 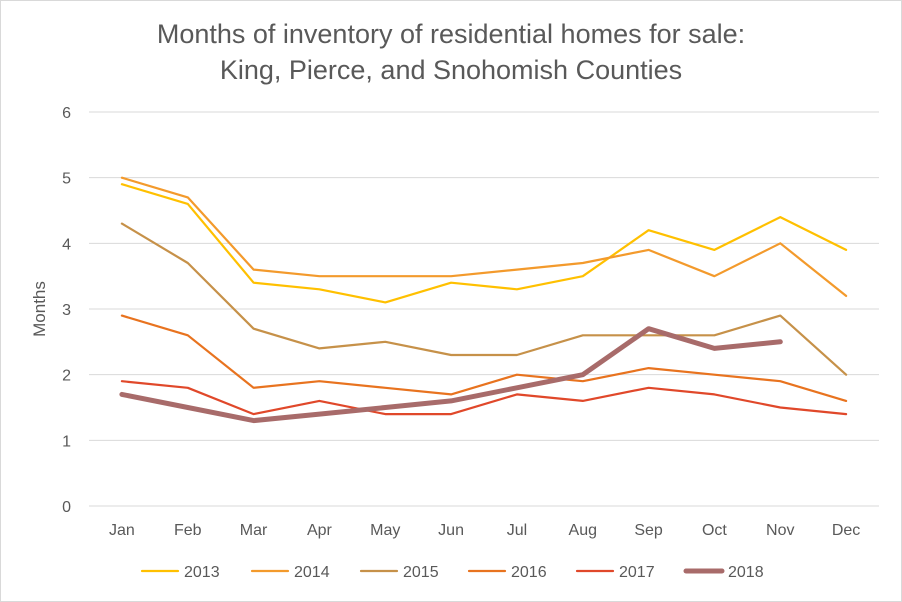 What do you see at coordinates (188, 530) in the screenshot?
I see `x-tick-label: Feb` at bounding box center [188, 530].